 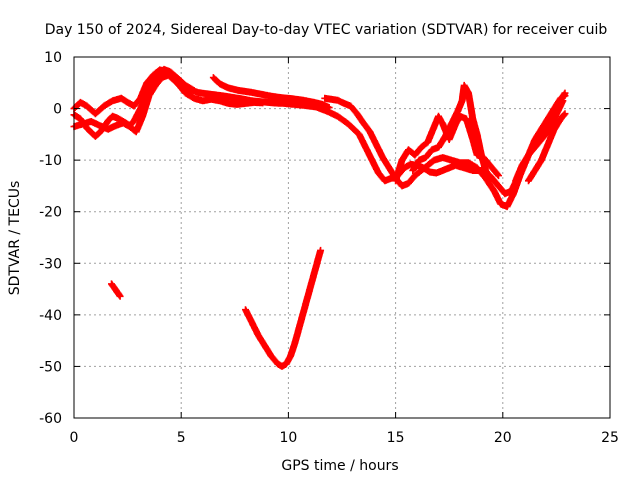 I want to click on y-tick-label: -60, so click(x=50, y=419).